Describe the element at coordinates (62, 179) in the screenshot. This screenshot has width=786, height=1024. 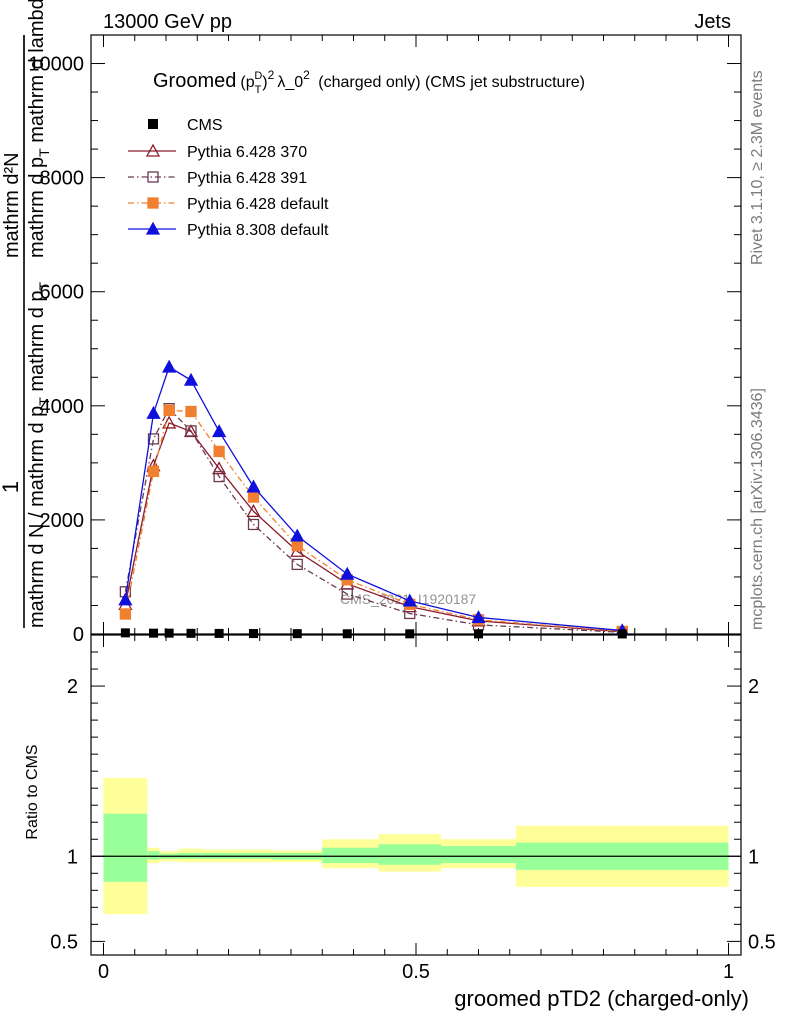
I see `y-tick-label: 8000` at that location.